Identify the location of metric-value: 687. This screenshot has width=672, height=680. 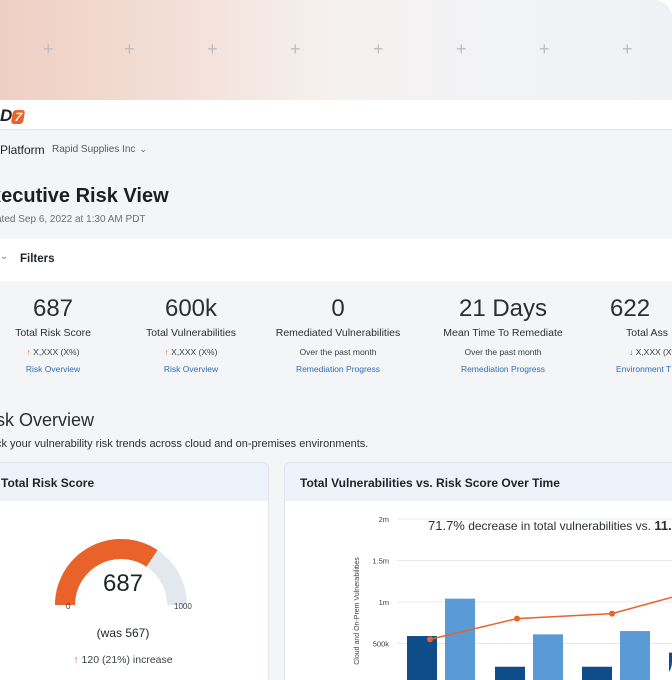
(53, 308).